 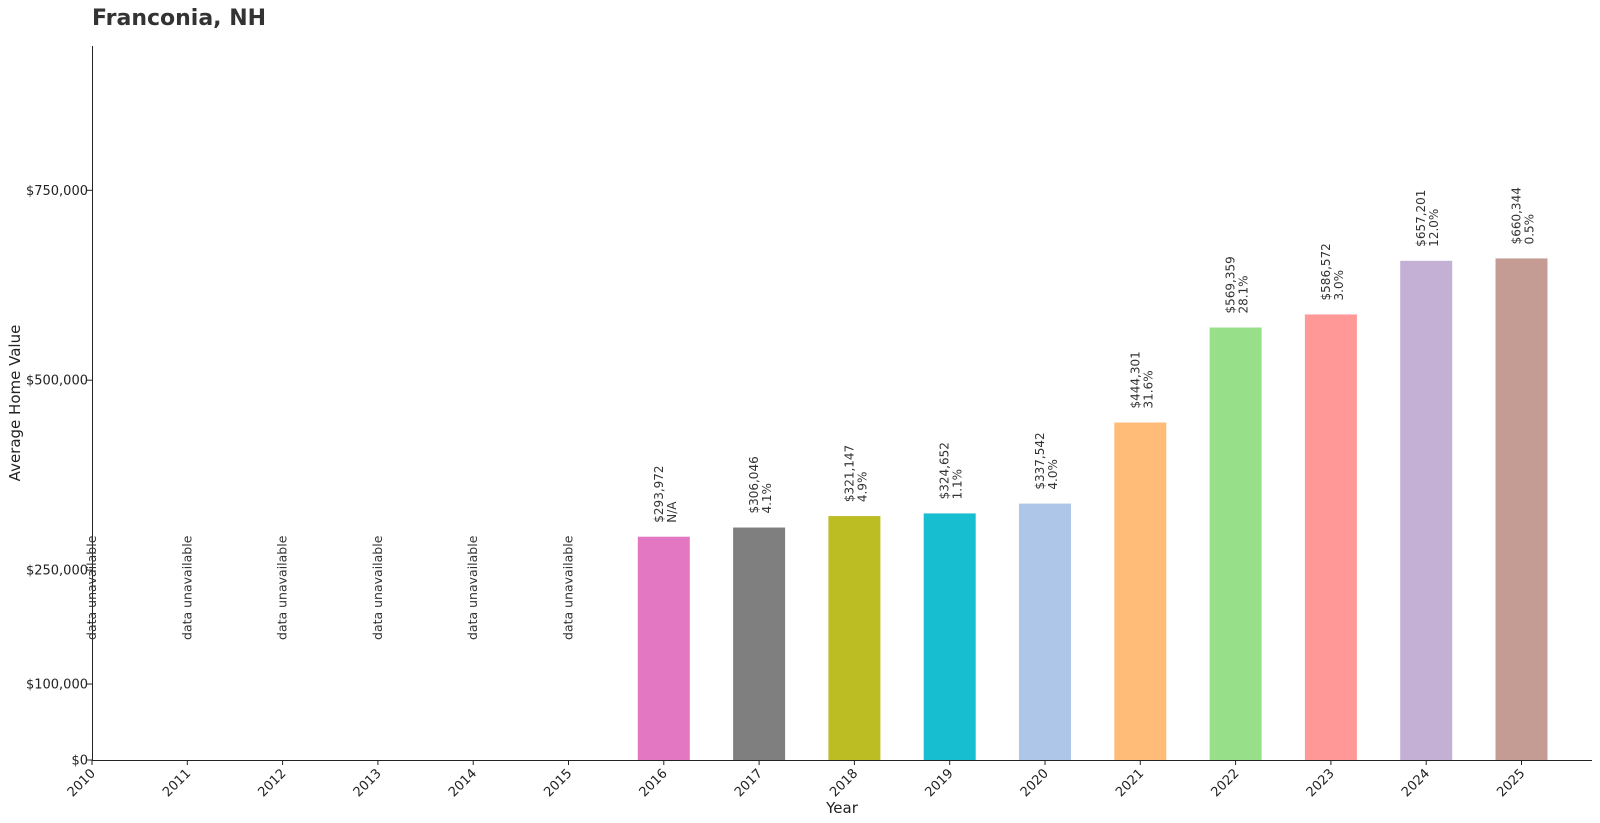 What do you see at coordinates (663, 648) in the screenshot?
I see `bar-2016` at bounding box center [663, 648].